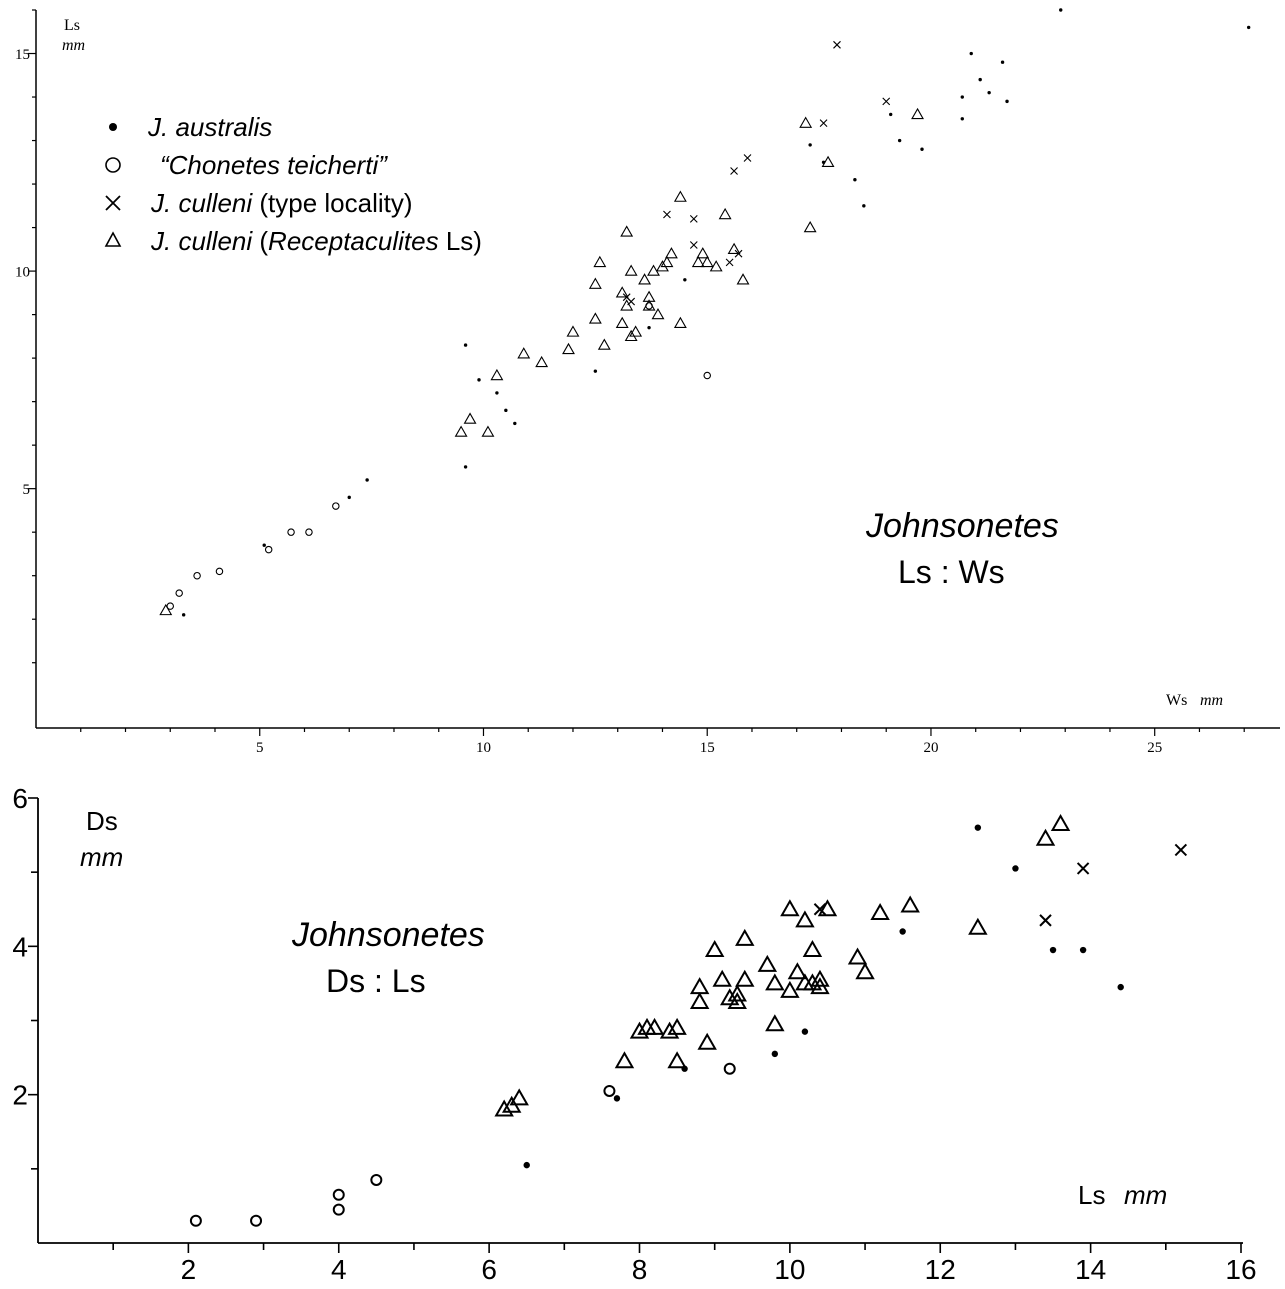 Image resolution: width=1285 pixels, height=1289 pixels. Describe the element at coordinates (20, 1095) in the screenshot. I see `y-tick-label: 2` at that location.